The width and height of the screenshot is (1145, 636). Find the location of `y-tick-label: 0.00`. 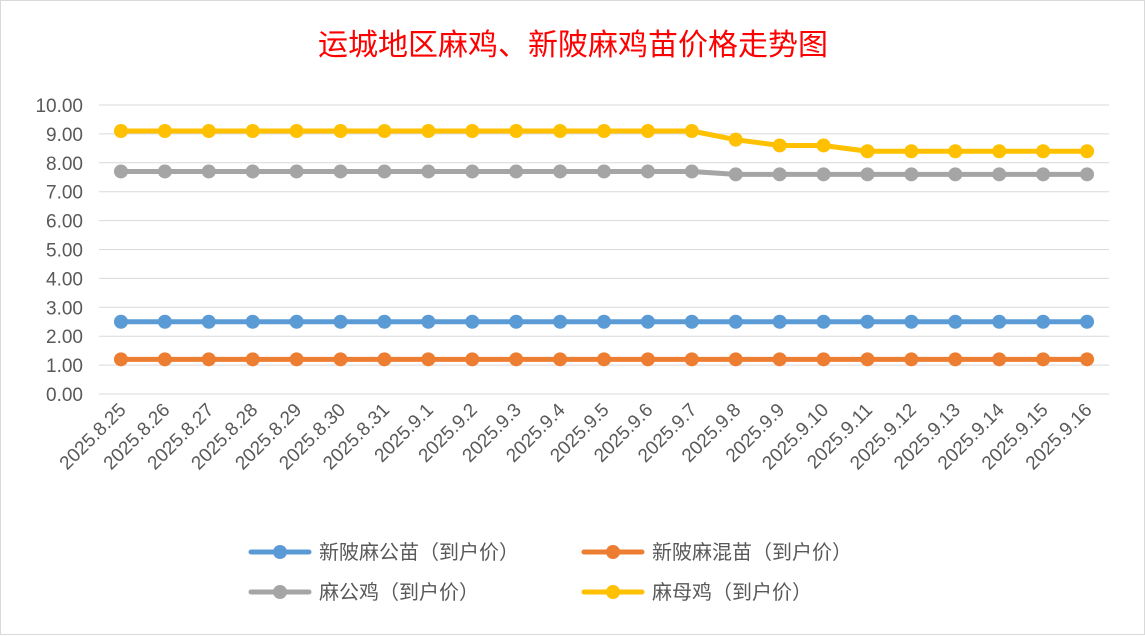

y-tick-label: 0.00 is located at coordinates (64, 395).